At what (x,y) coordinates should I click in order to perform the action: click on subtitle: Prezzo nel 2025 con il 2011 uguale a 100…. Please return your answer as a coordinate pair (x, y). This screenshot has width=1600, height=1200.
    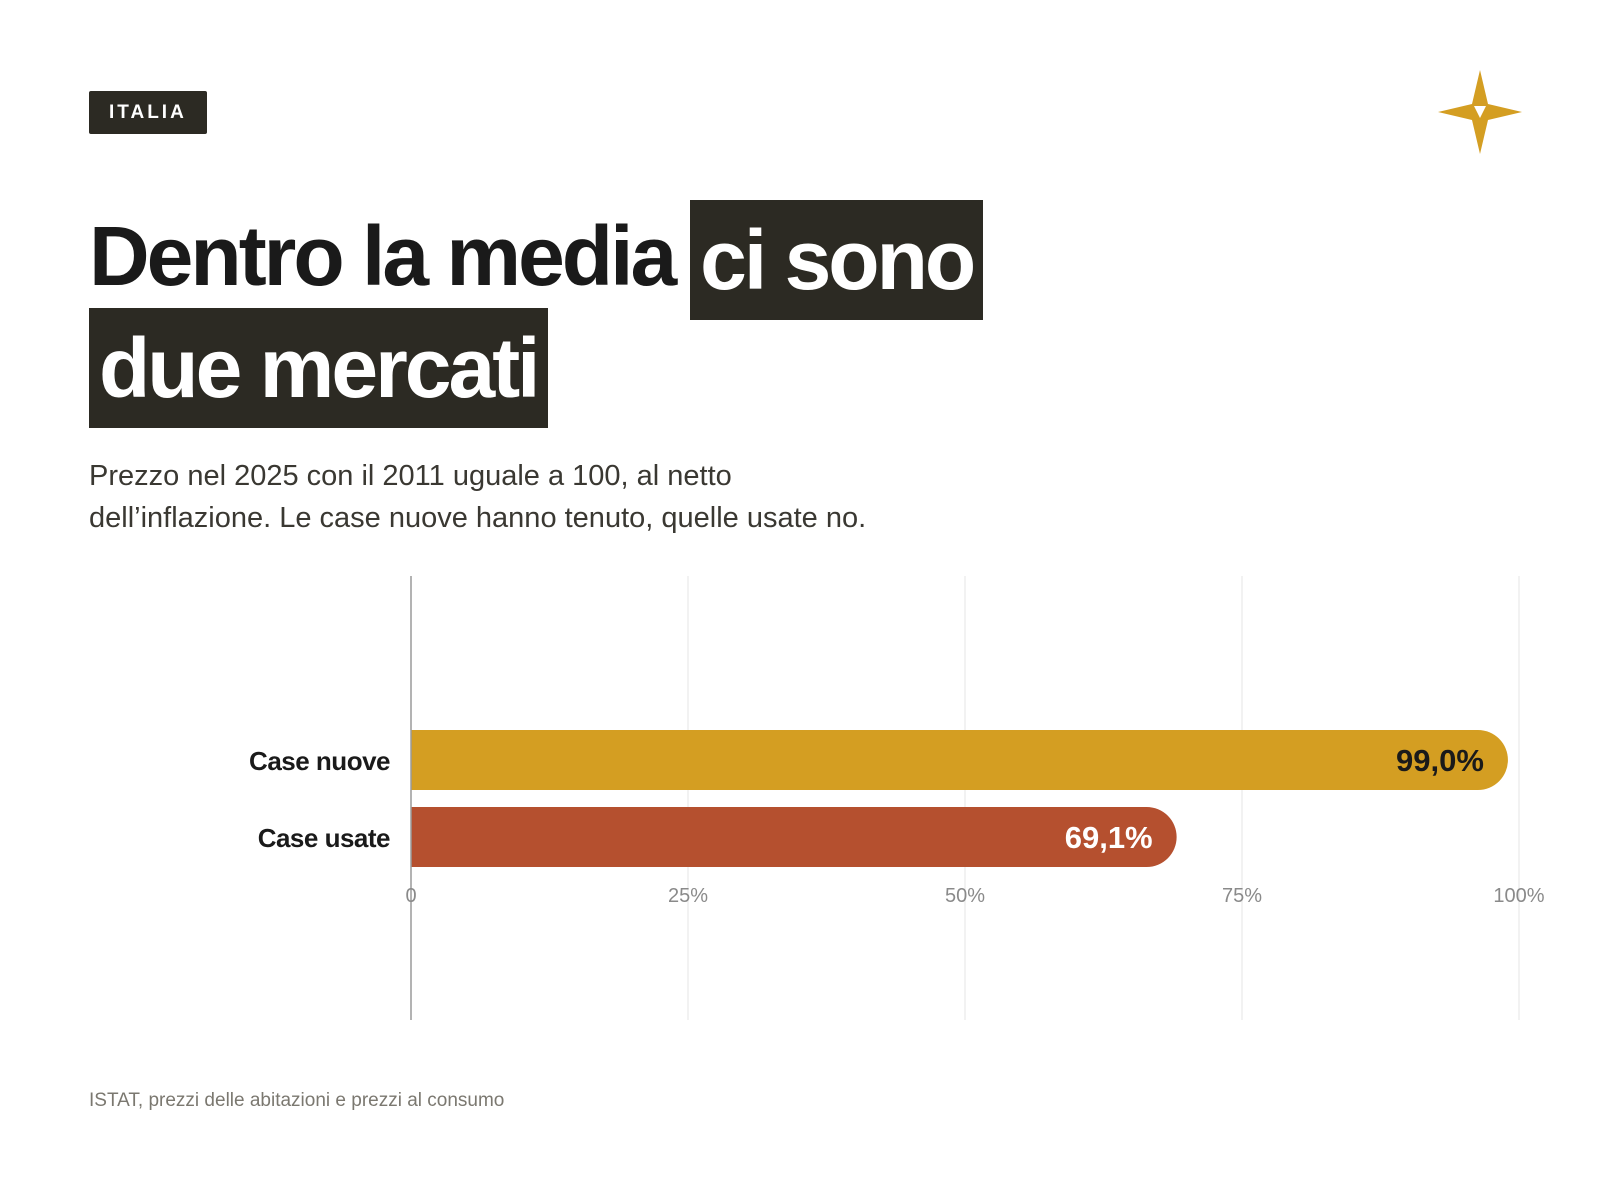
    Looking at the image, I should click on (539, 497).